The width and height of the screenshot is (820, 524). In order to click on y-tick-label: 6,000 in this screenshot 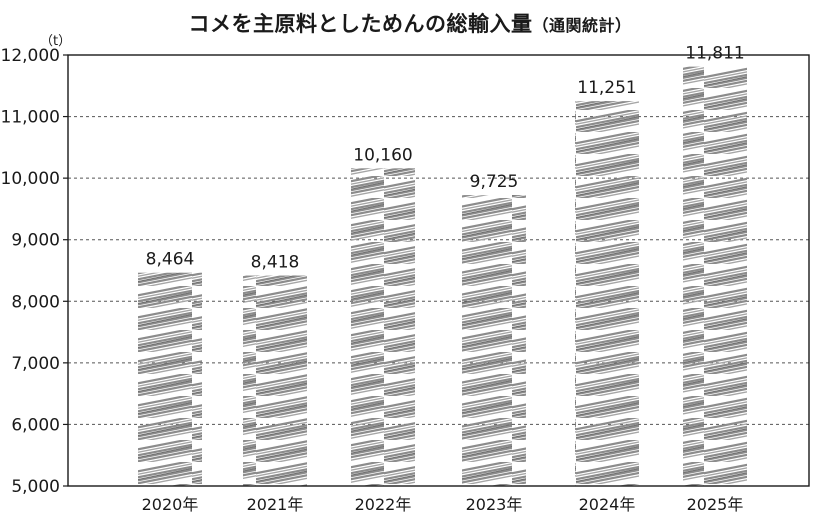, I will do `click(35, 425)`.